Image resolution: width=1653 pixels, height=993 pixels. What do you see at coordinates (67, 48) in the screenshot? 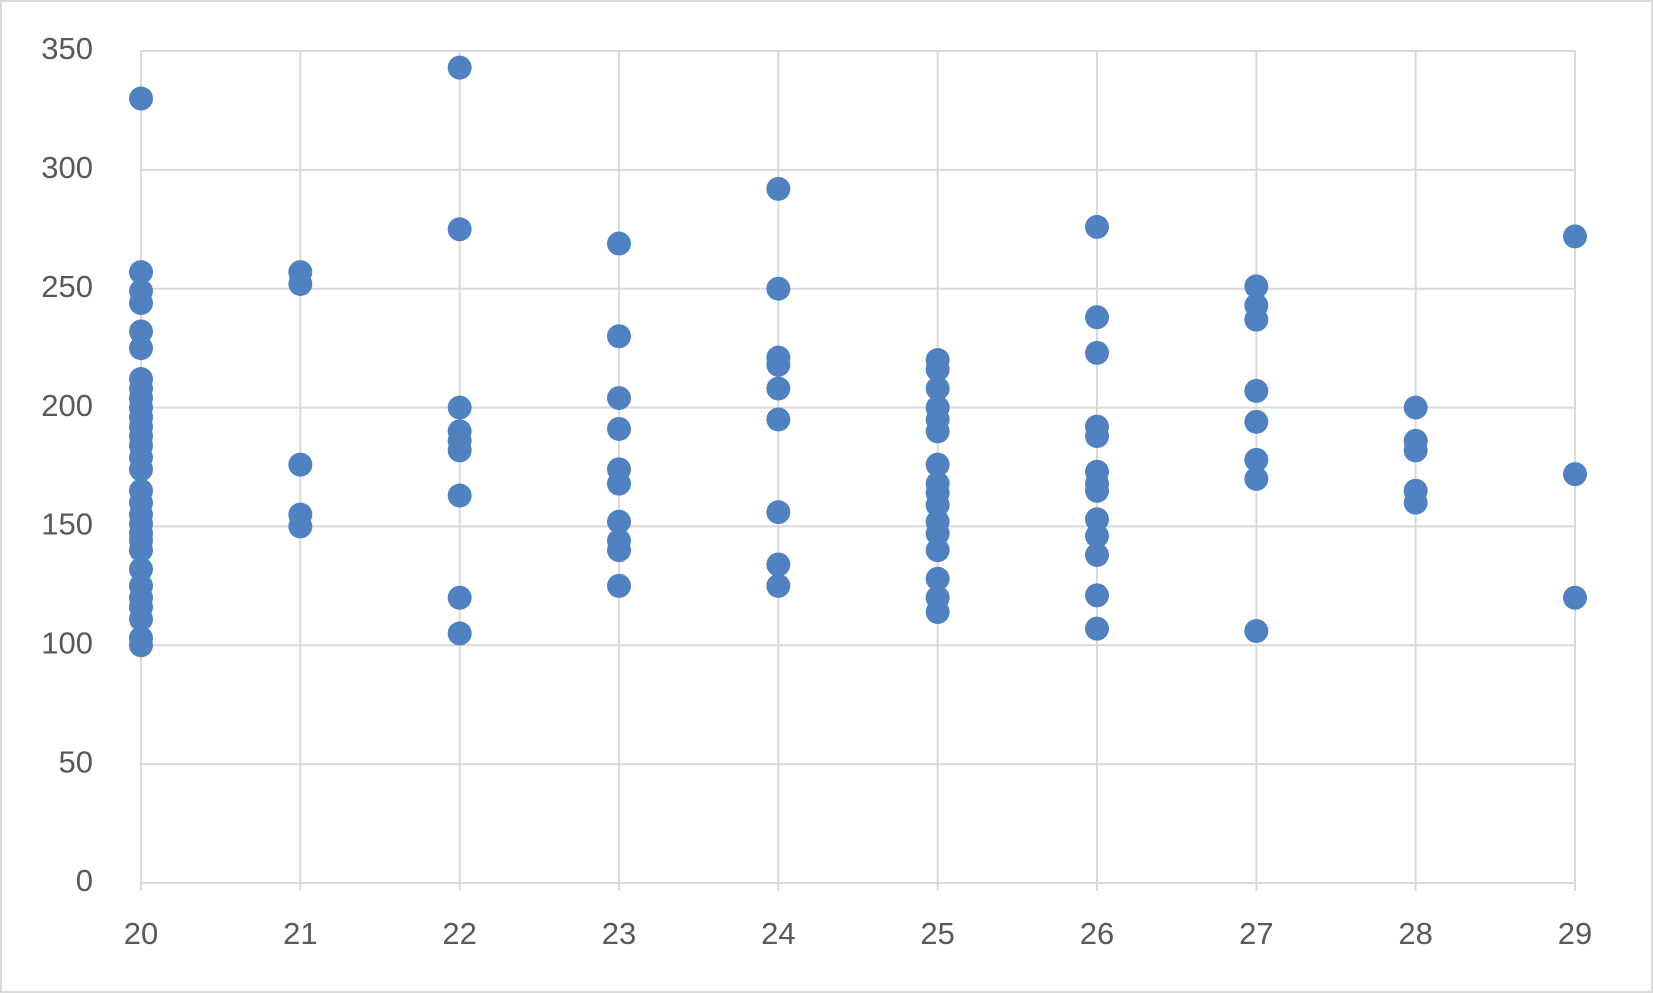
I see `y-tick-label: 350` at bounding box center [67, 48].